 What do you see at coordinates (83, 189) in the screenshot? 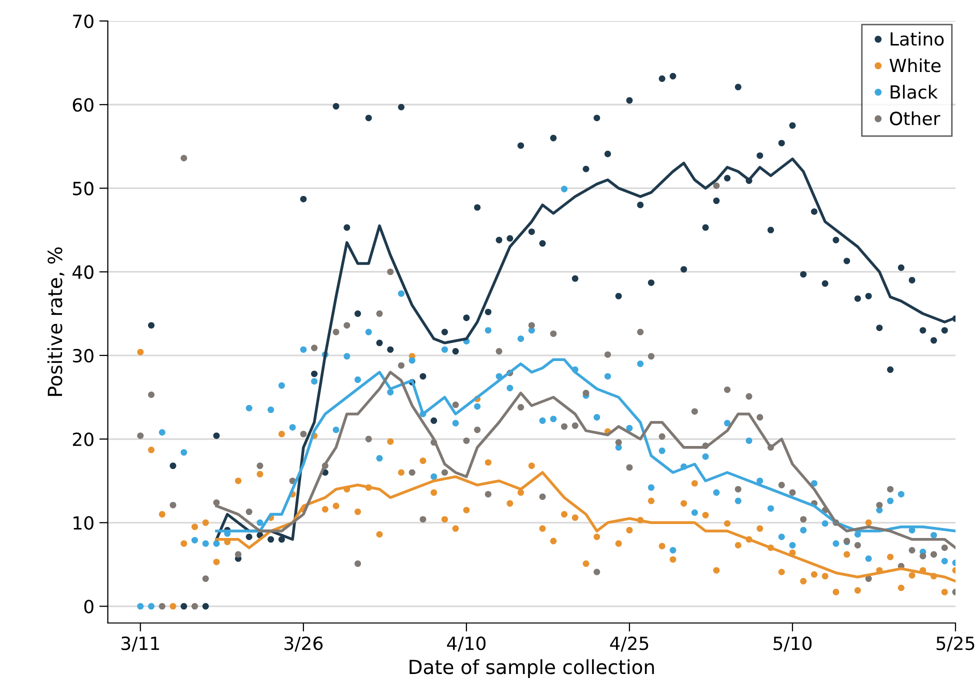
I see `y-tick-label: 50` at bounding box center [83, 189].